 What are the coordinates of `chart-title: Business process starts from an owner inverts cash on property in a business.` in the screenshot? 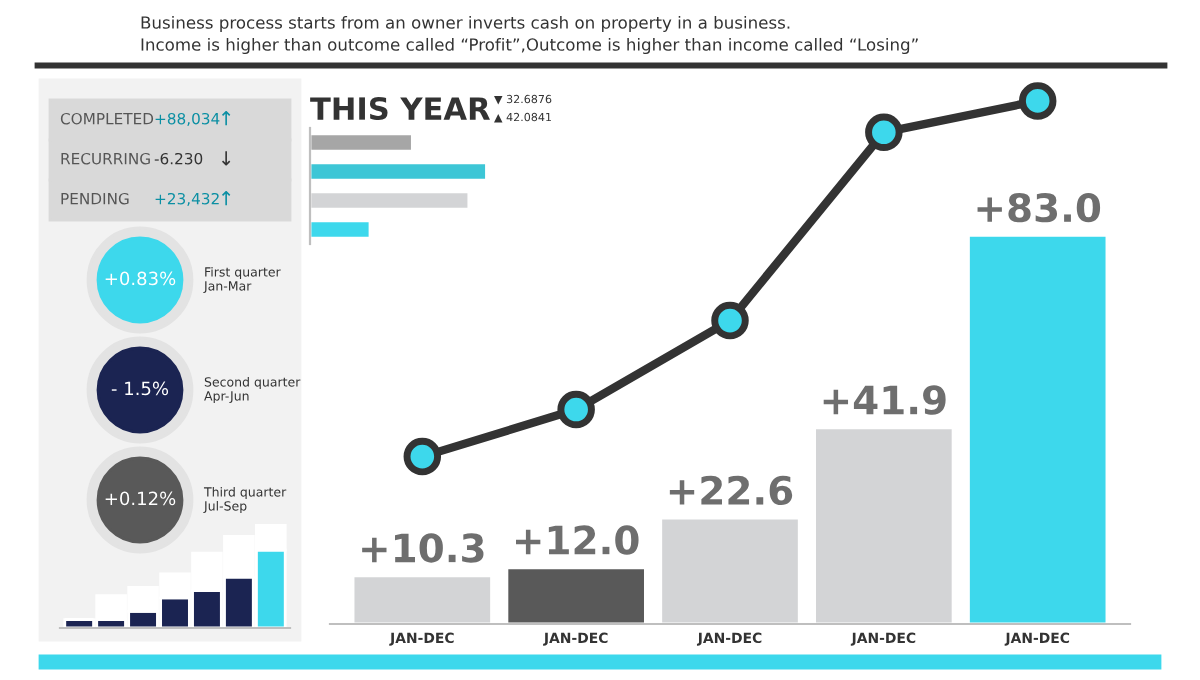 It's located at (465, 24).